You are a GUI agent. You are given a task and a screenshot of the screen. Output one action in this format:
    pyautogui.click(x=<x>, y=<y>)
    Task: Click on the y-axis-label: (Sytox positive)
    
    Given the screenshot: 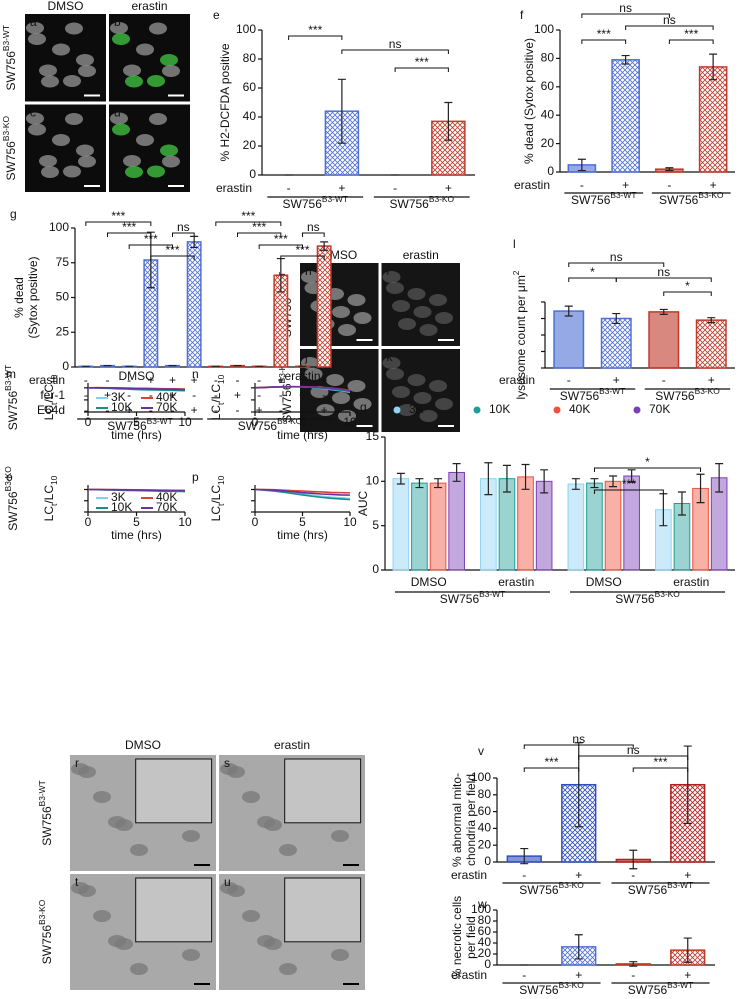 What is the action you would take?
    pyautogui.click(x=33, y=297)
    